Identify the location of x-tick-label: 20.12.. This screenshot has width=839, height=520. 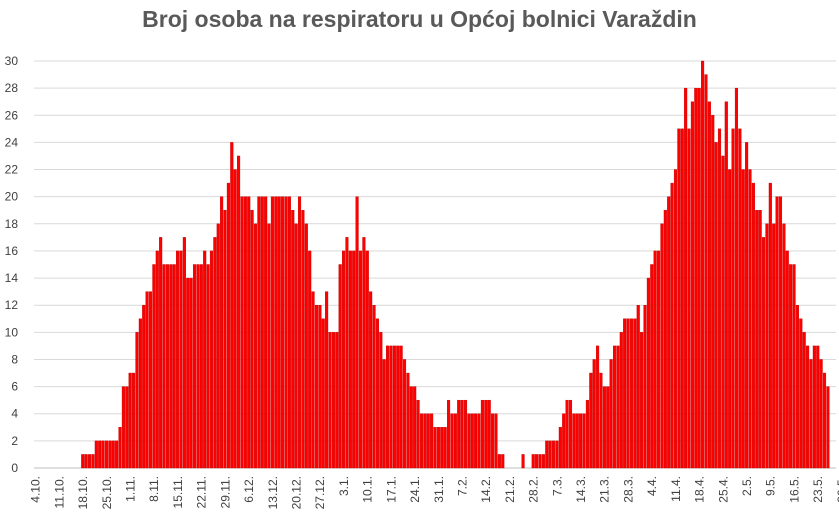
(296, 492).